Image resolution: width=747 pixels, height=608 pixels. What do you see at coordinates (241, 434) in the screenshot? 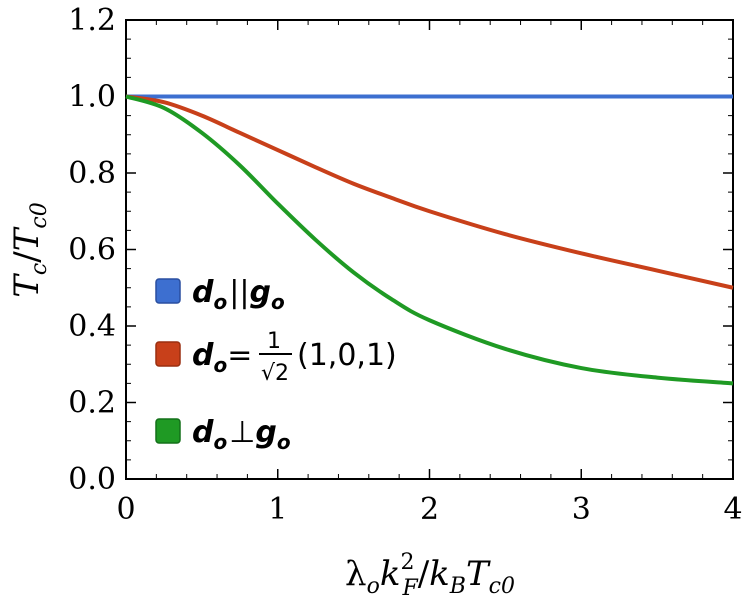
I see `legend-label-perp: do⊥go` at bounding box center [241, 434].